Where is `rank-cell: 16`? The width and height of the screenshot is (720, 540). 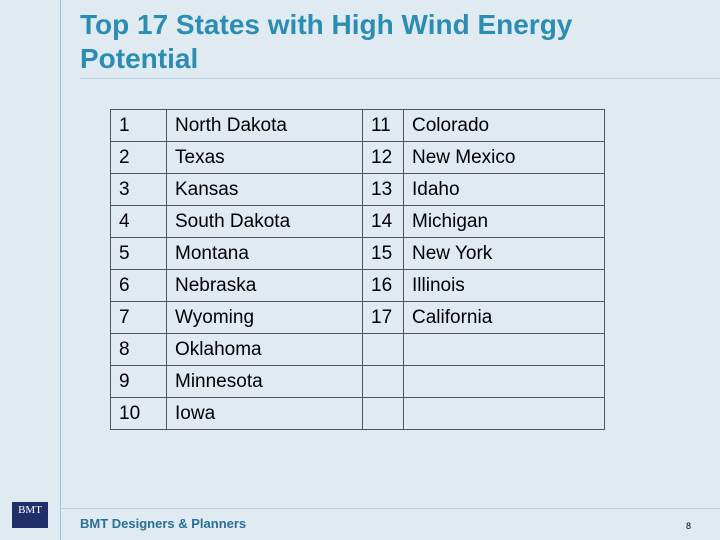 rank-cell: 16 is located at coordinates (383, 285).